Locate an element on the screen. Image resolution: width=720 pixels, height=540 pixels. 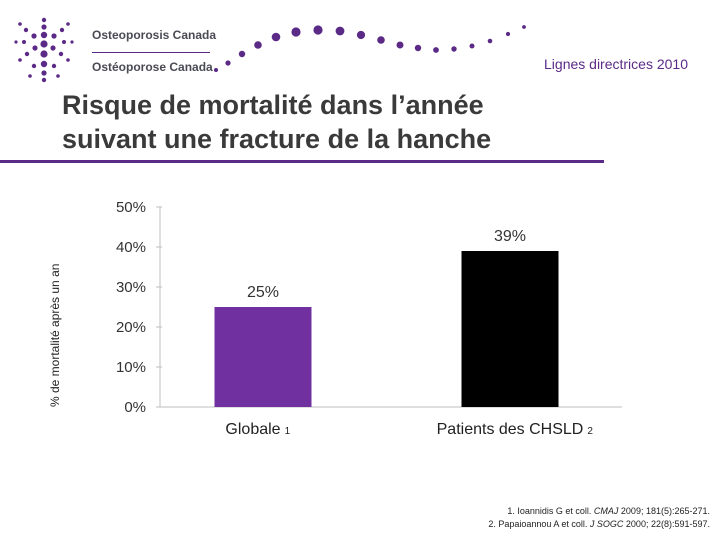
osteoporosis-canada-logo is located at coordinates (44, 50).